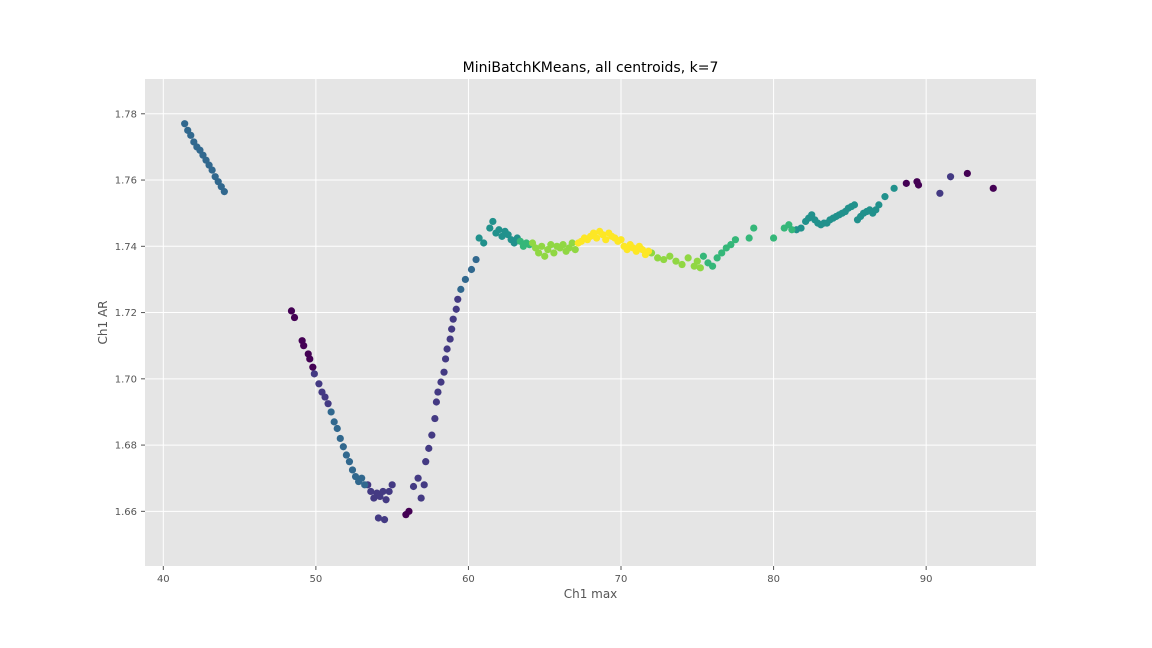 The image size is (1152, 648). I want to click on cluster-4-series, so click(656, 245).